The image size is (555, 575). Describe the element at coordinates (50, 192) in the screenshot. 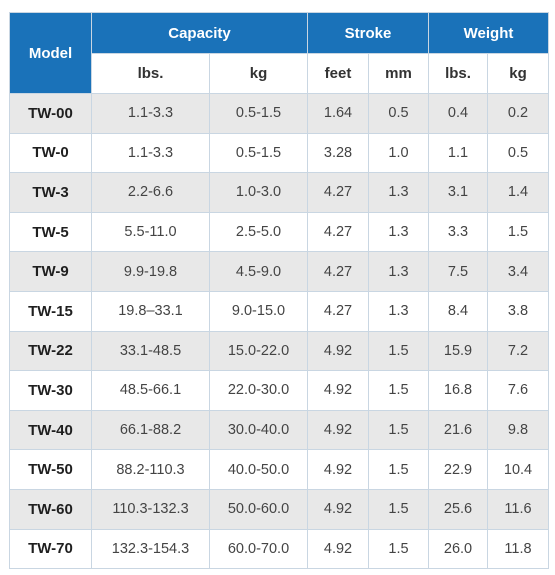

I see `model-cell: TW-3` at that location.